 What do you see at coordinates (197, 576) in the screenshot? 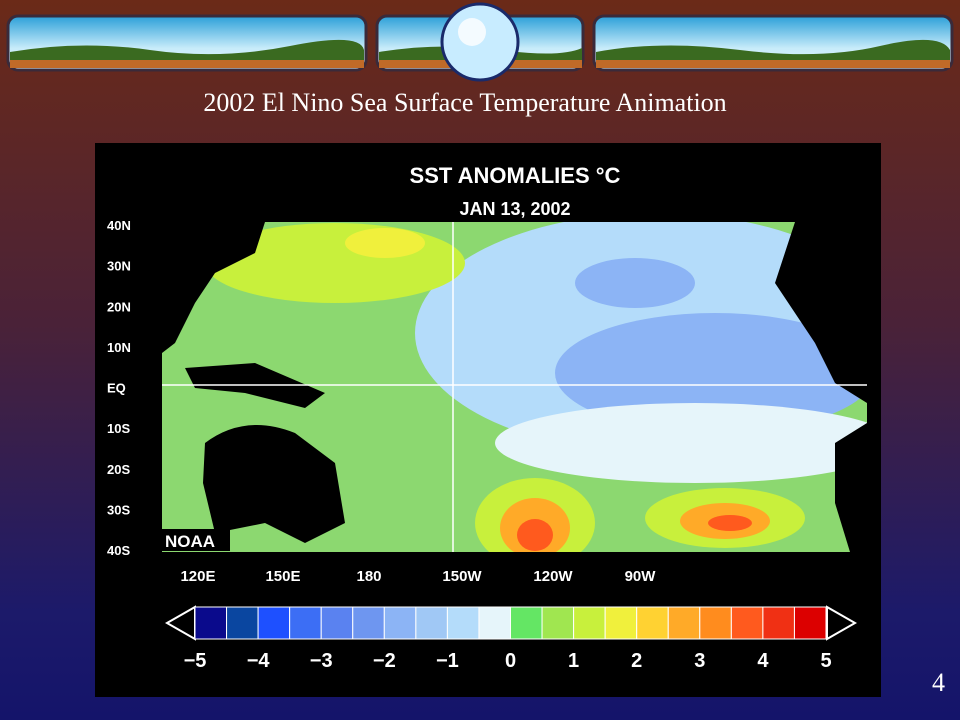
I see `lon-label: 120E` at bounding box center [197, 576].